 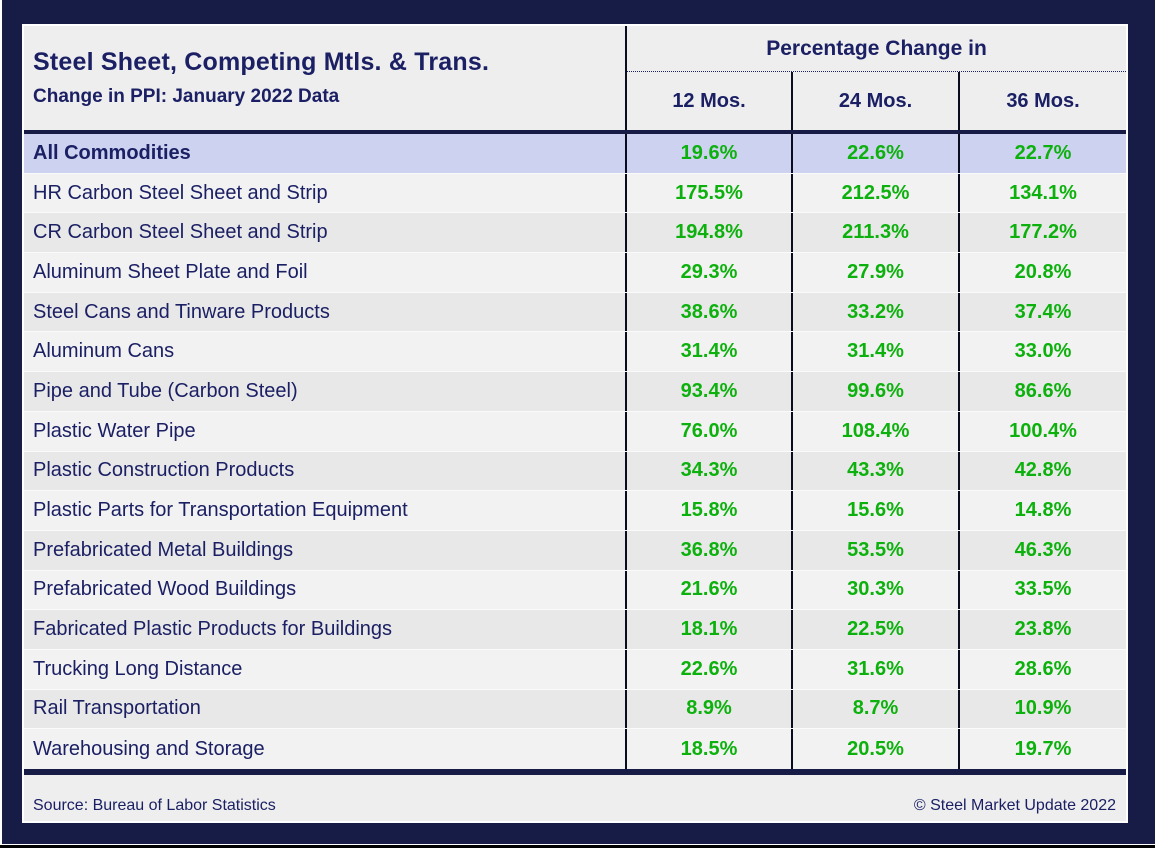 What do you see at coordinates (1043, 193) in the screenshot?
I see `value-cell-36mos: 134.1%` at bounding box center [1043, 193].